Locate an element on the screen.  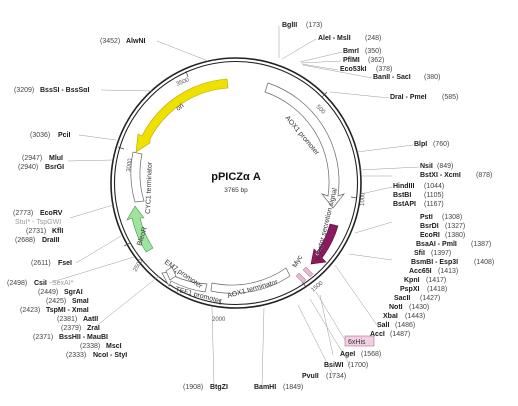
site-mlui-name: MluI is located at coordinates (56, 158).